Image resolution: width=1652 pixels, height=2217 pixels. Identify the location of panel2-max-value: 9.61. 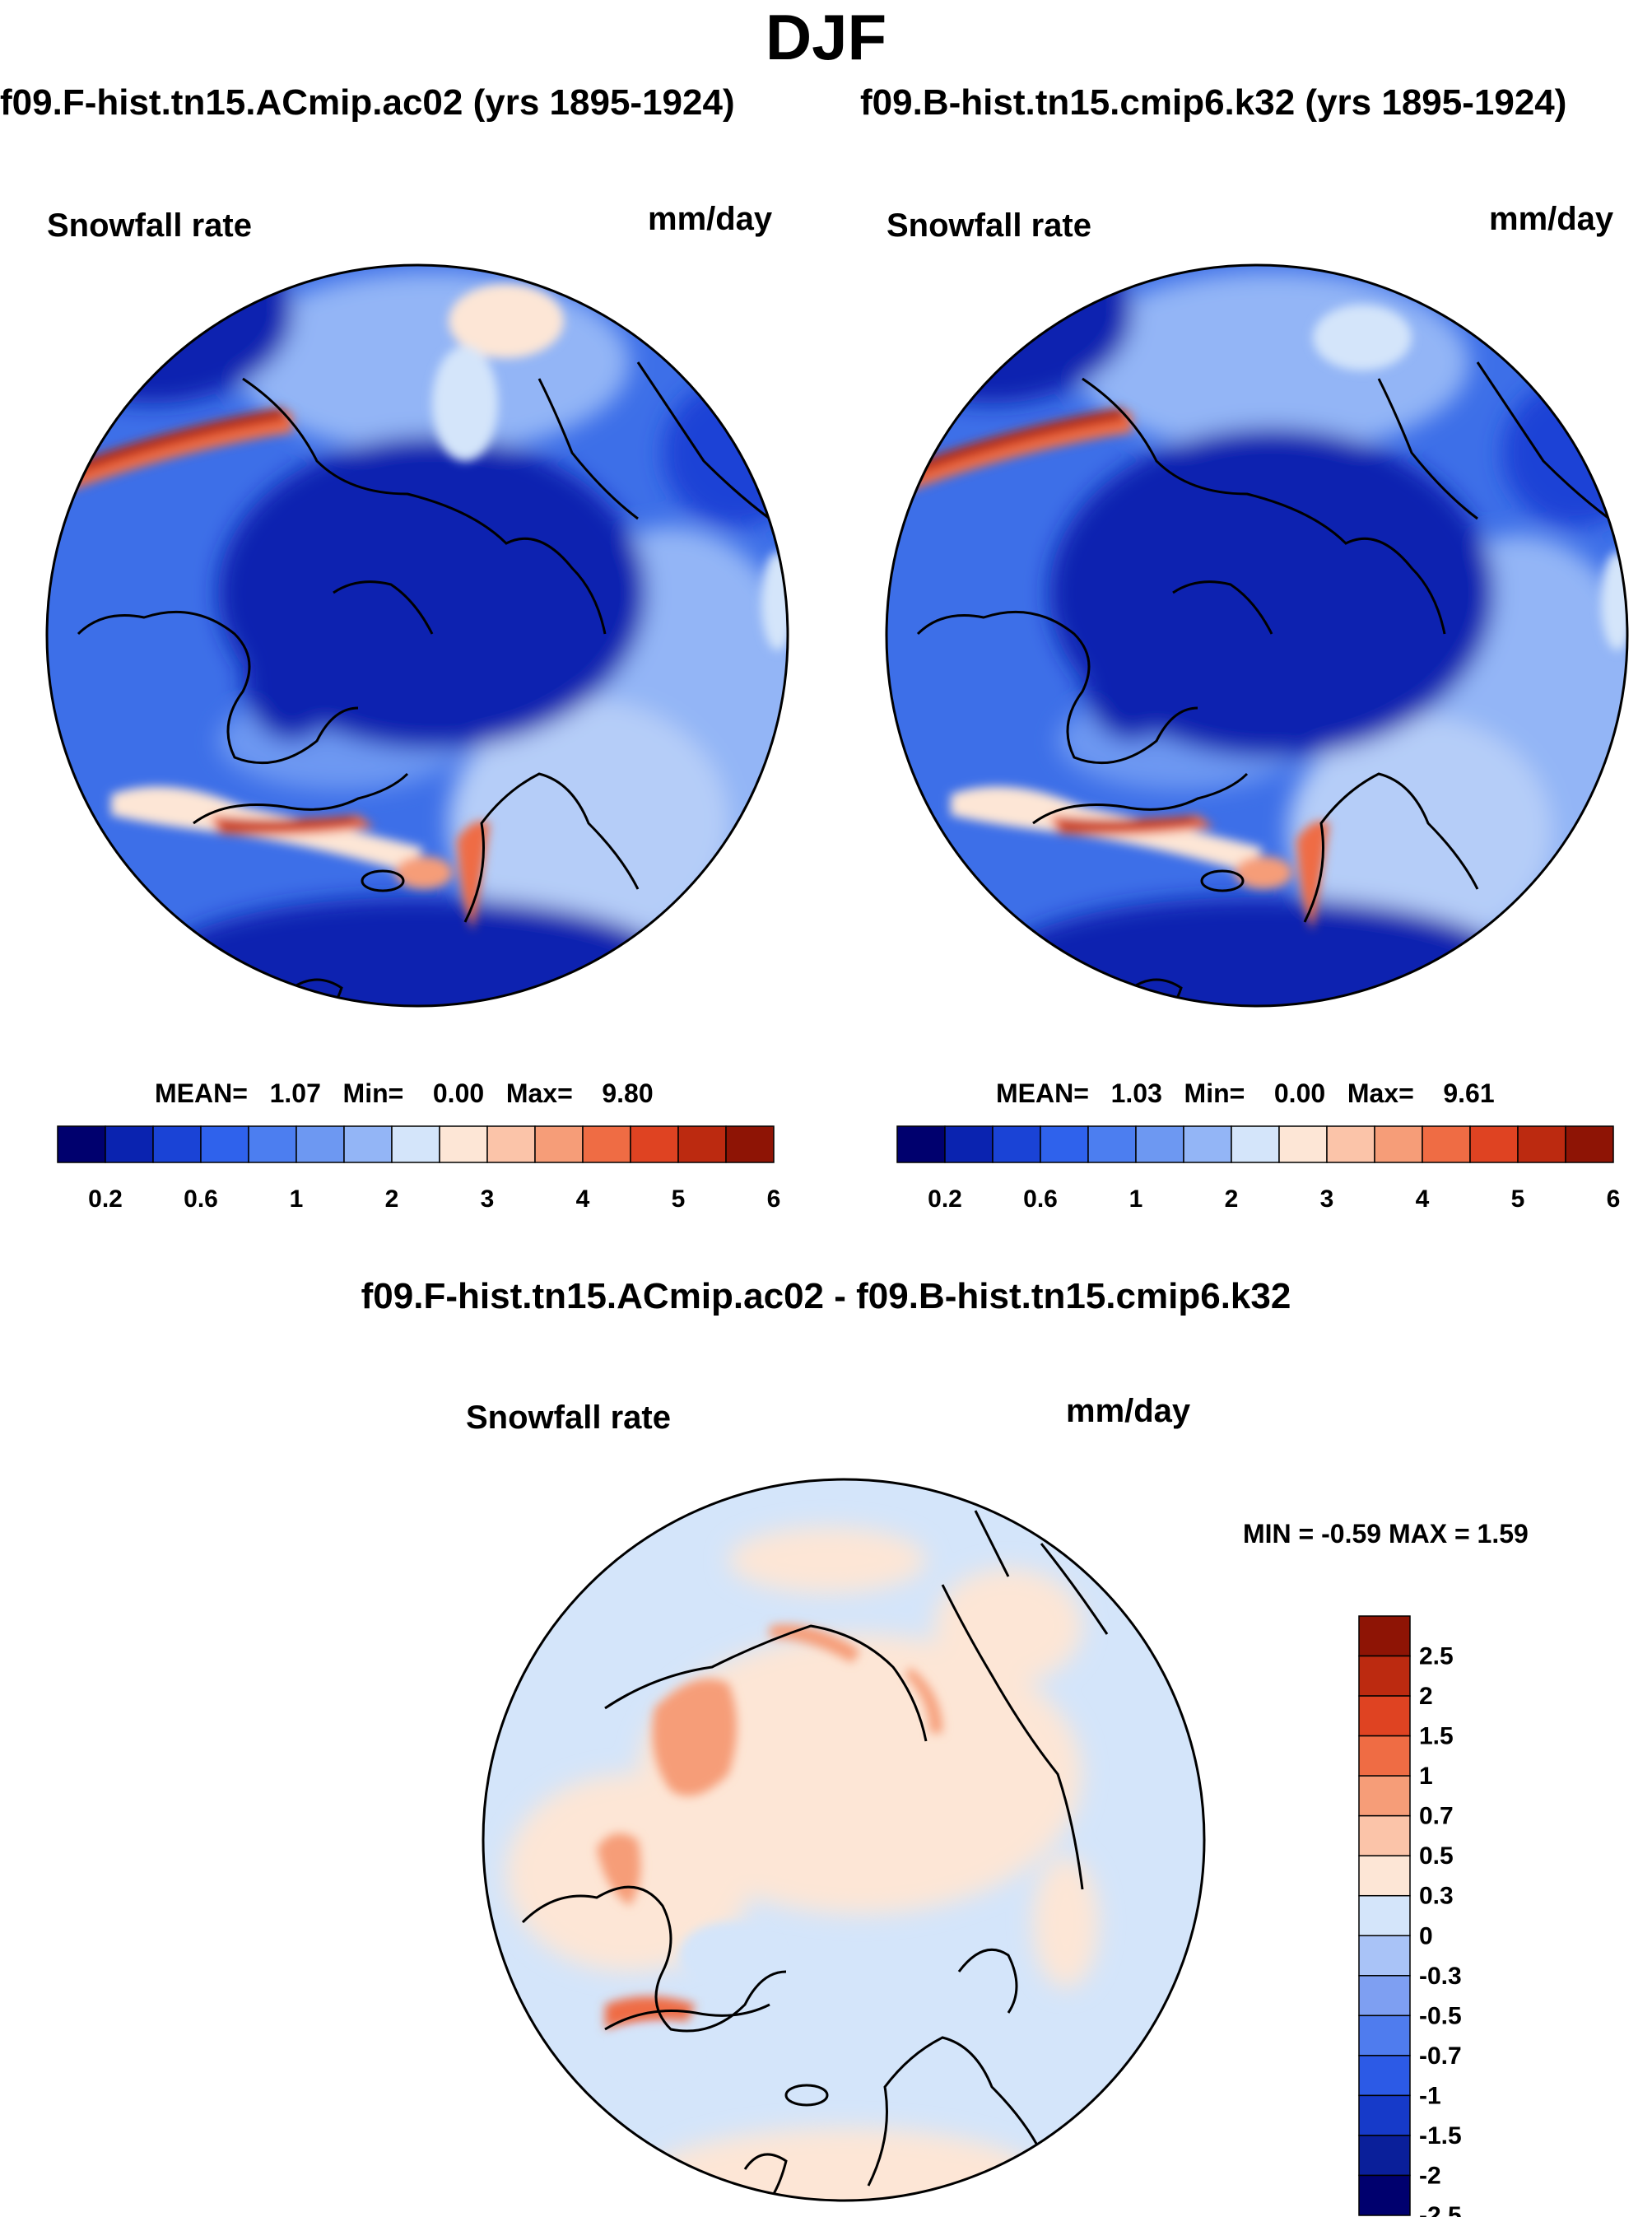
(1469, 1093).